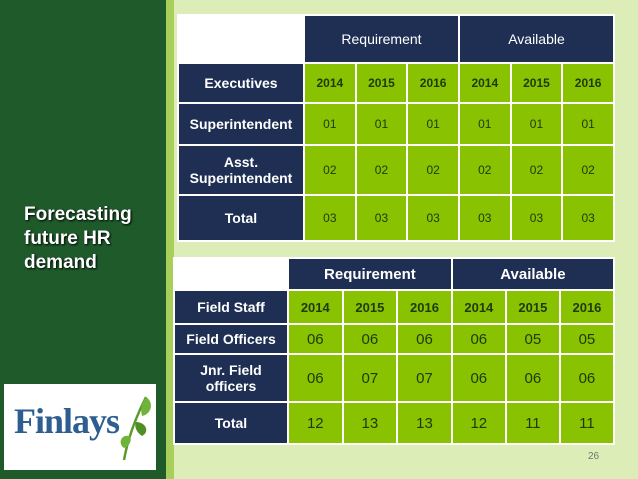  I want to click on table-row: Field Officers 06 06 06 06 05 05, so click(394, 339).